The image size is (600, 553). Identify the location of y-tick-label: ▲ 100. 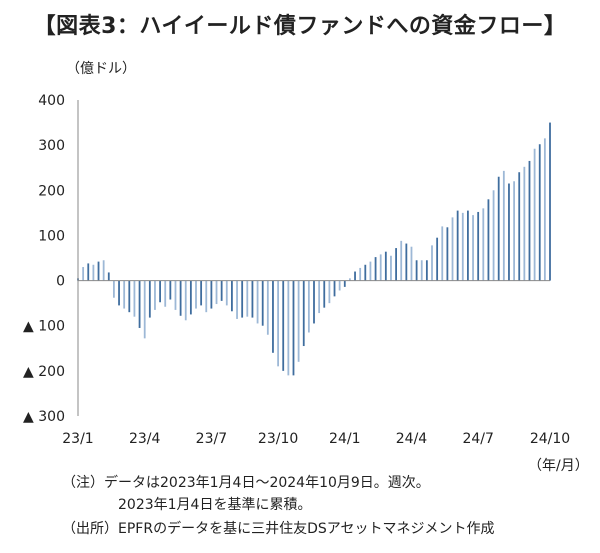
(44, 327).